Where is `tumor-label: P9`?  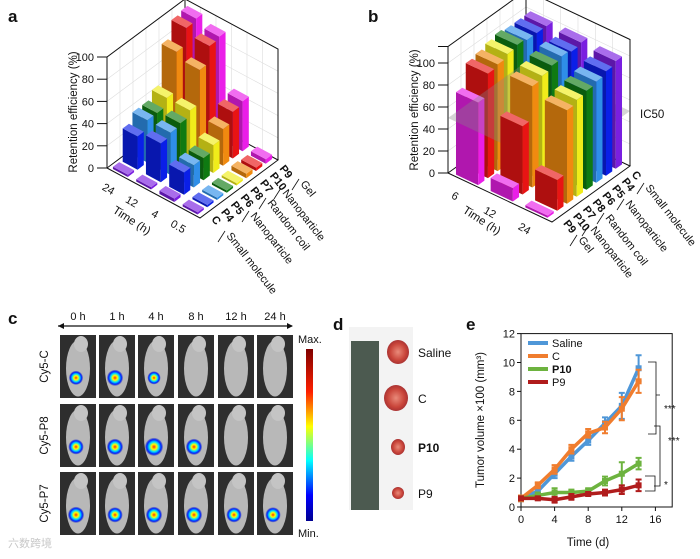
tumor-label: P9 is located at coordinates (425, 494).